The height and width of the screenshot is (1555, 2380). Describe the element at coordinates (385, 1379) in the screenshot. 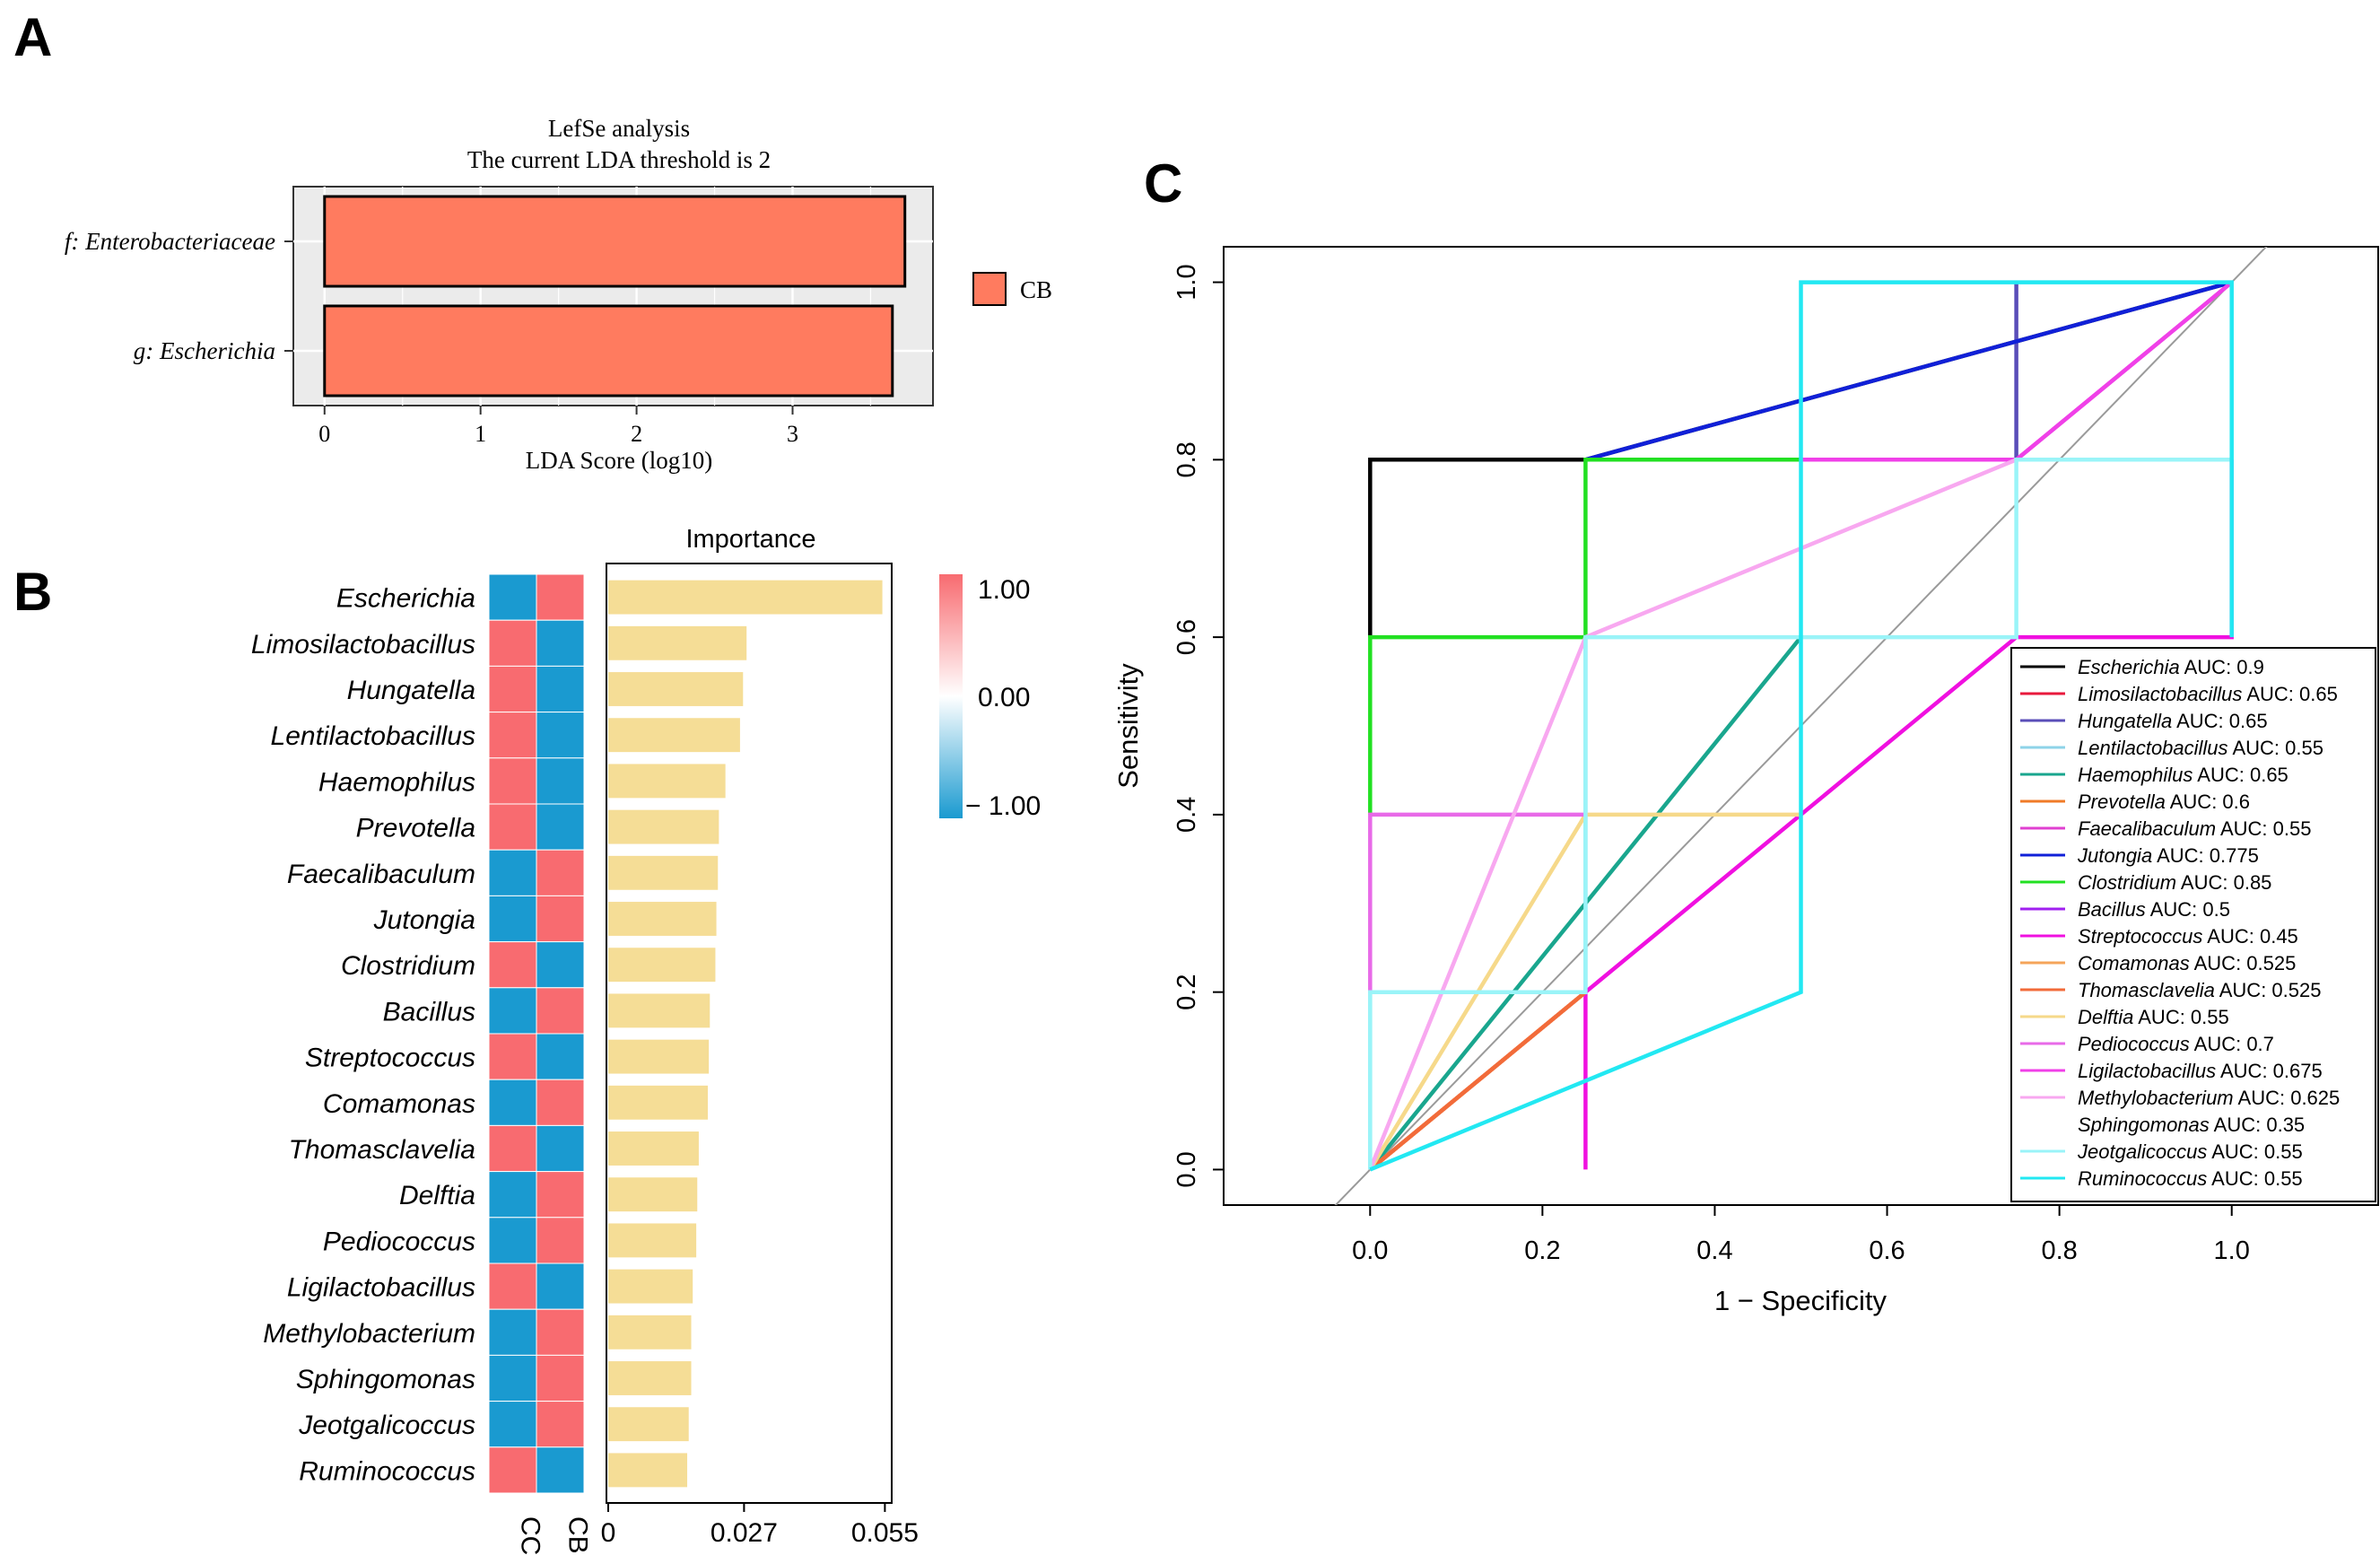

I see `heatmap-row-label: Sphingomonas` at that location.